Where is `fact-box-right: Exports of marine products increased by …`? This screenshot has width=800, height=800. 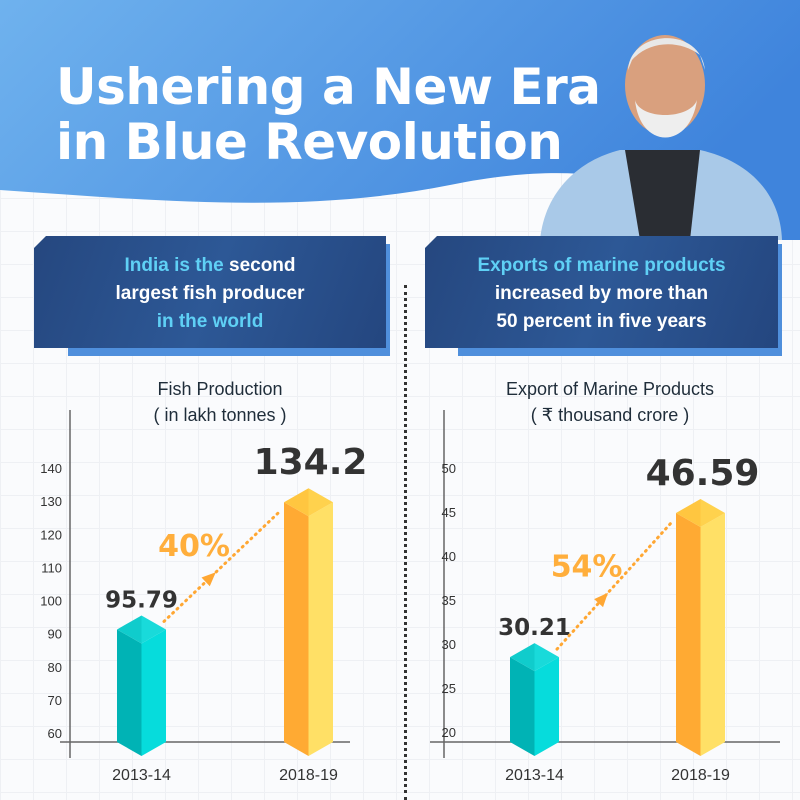
fact-box-right: Exports of marine products increased by … is located at coordinates (601, 292).